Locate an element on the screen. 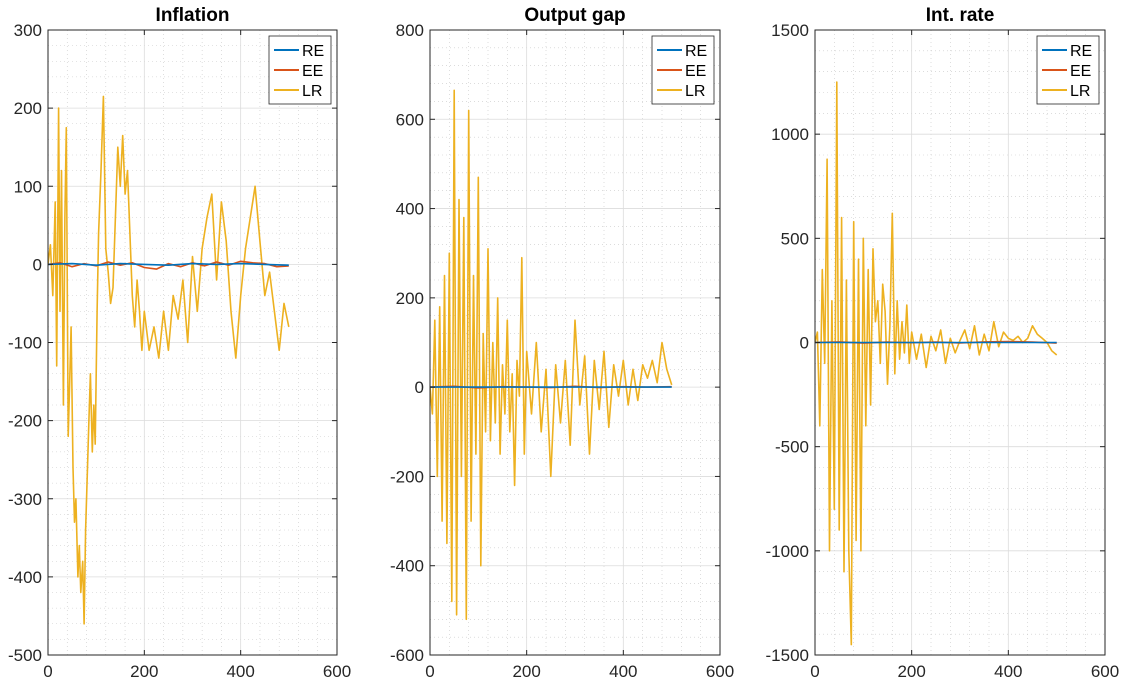  y-tick-label: 800 is located at coordinates (410, 30).